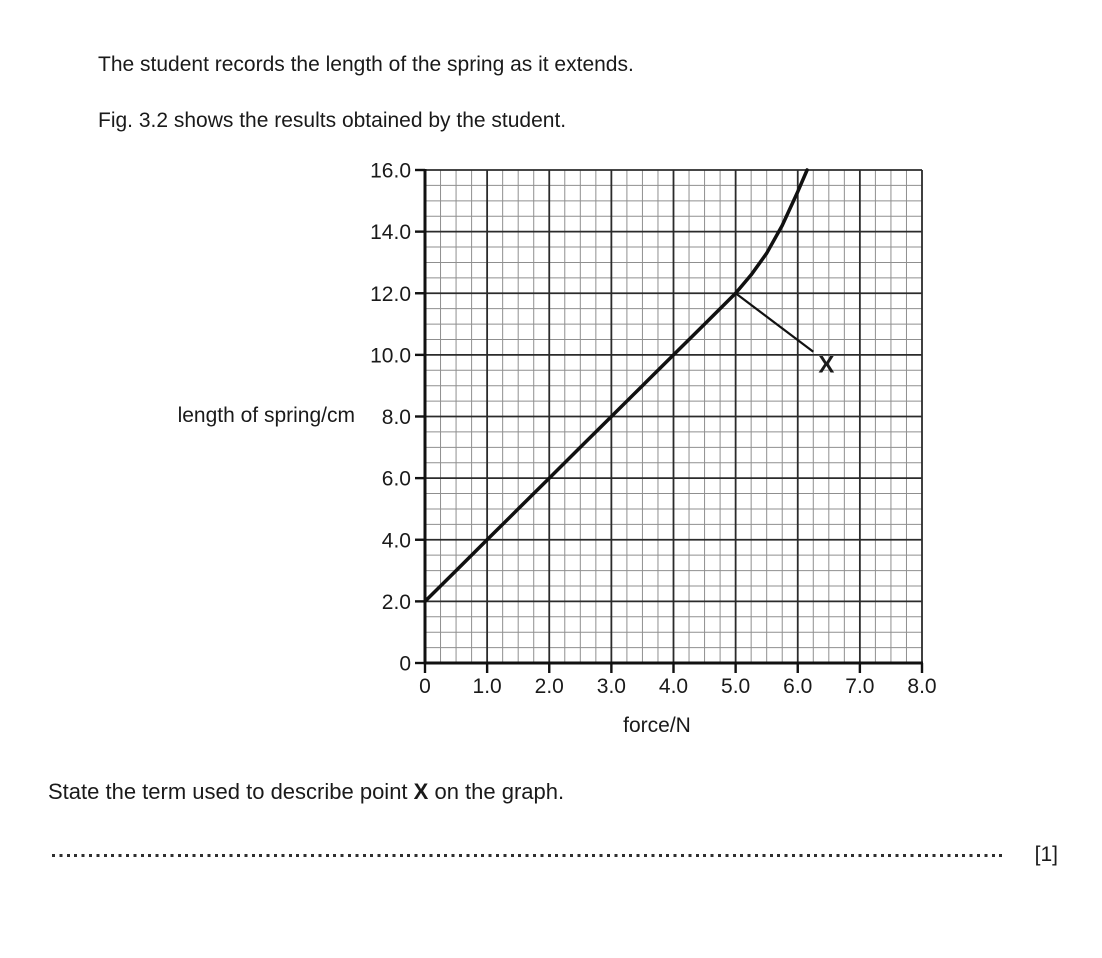  I want to click on x-tick-label: 6.0, so click(797, 686).